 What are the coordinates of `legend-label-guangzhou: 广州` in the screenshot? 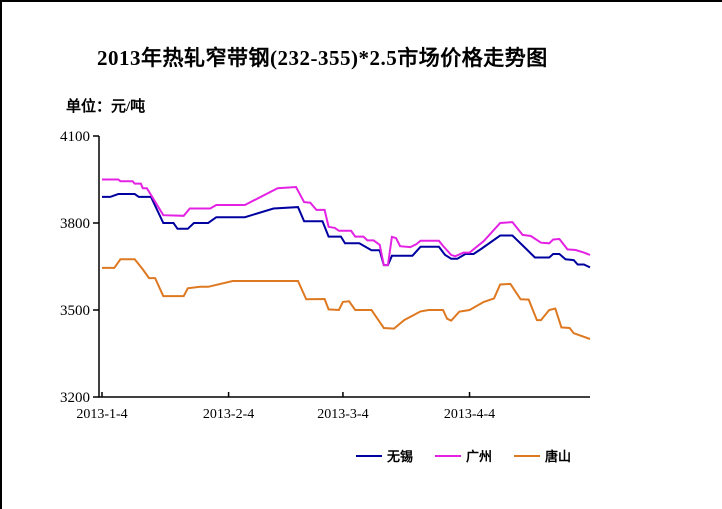 It's located at (479, 456).